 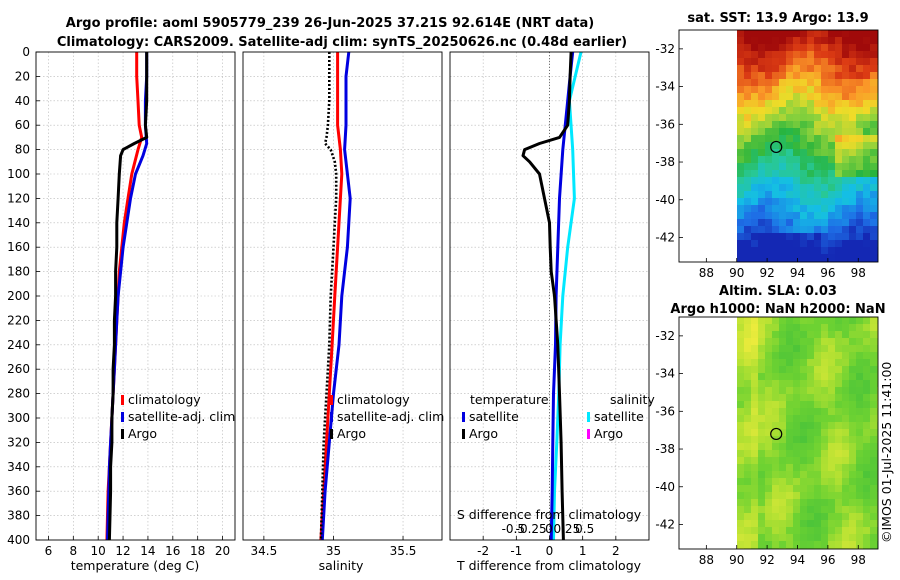 I want to click on lat-tick-label: -42, so click(x=665, y=237).